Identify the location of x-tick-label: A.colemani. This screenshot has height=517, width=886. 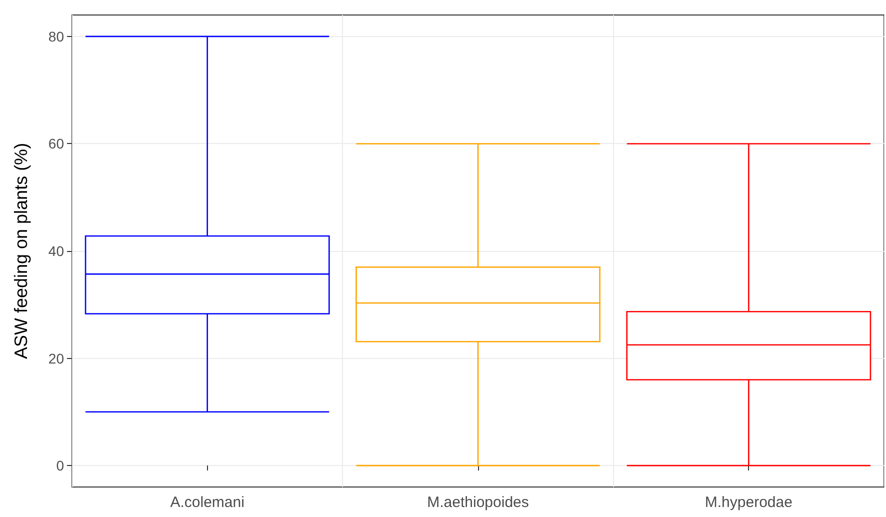
(207, 502).